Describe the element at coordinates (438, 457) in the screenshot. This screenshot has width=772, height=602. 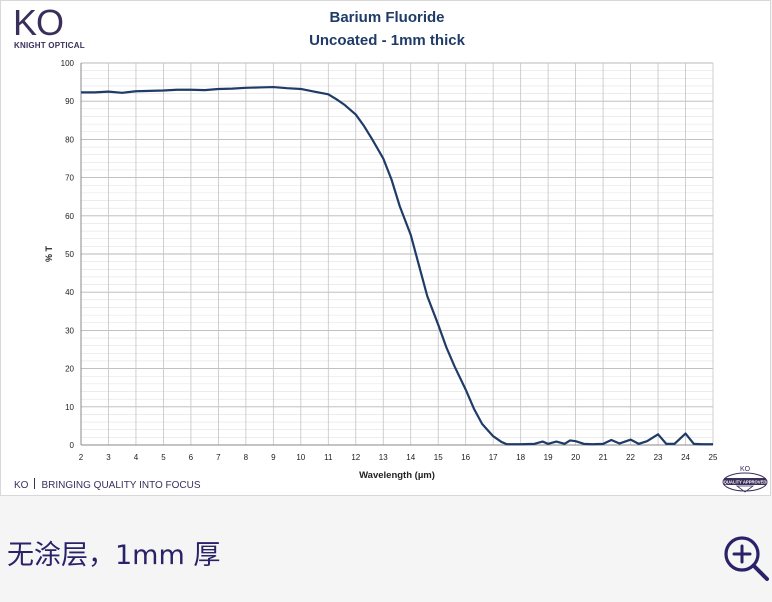
I see `x-tick-label: 15` at that location.